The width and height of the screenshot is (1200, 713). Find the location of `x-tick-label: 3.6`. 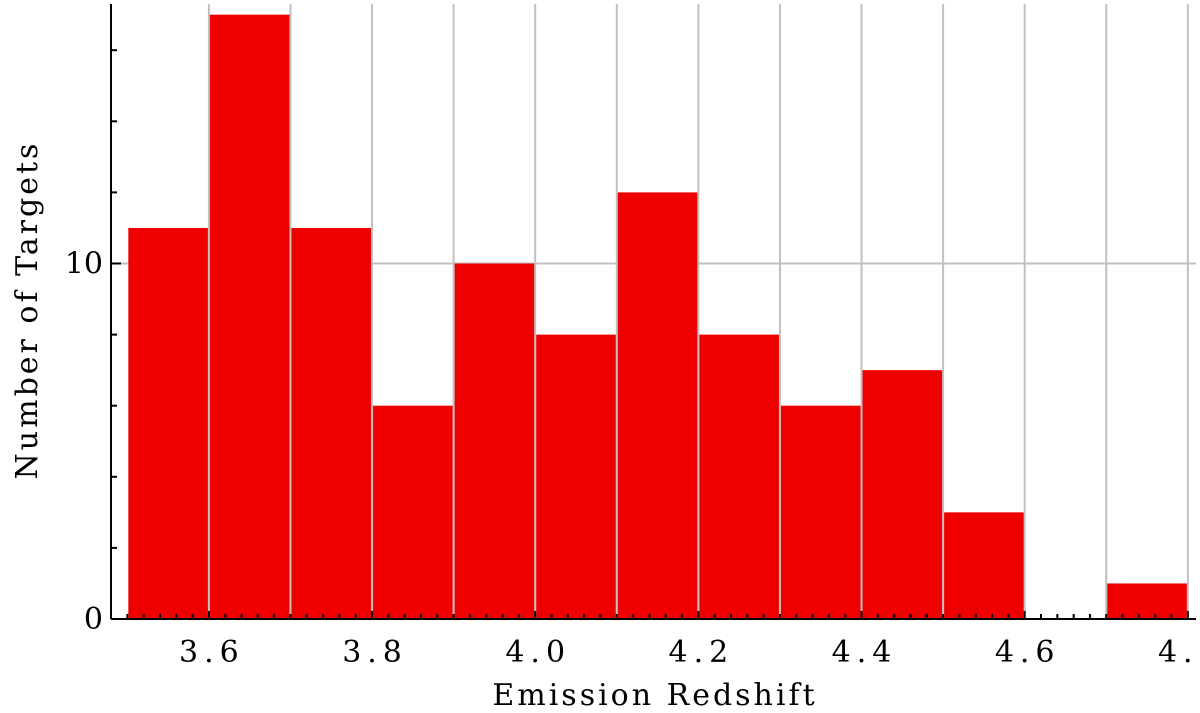

x-tick-label: 3.6 is located at coordinates (212, 652).